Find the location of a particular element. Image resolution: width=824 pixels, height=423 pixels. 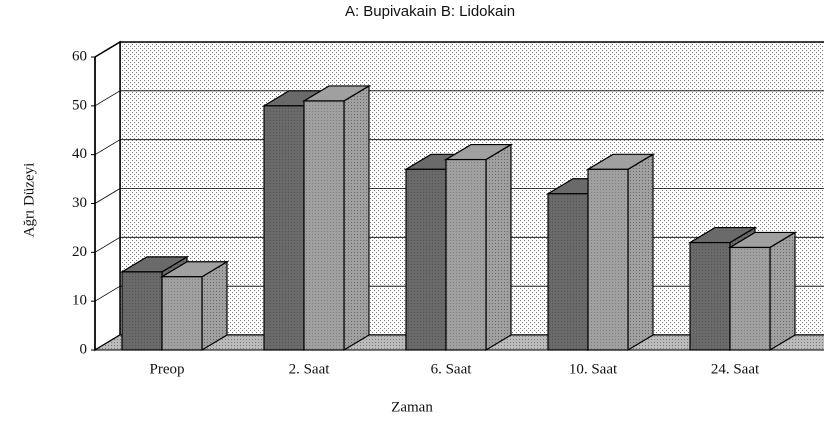

y-axis-label: Ağrı Düzeyi is located at coordinates (29, 200).